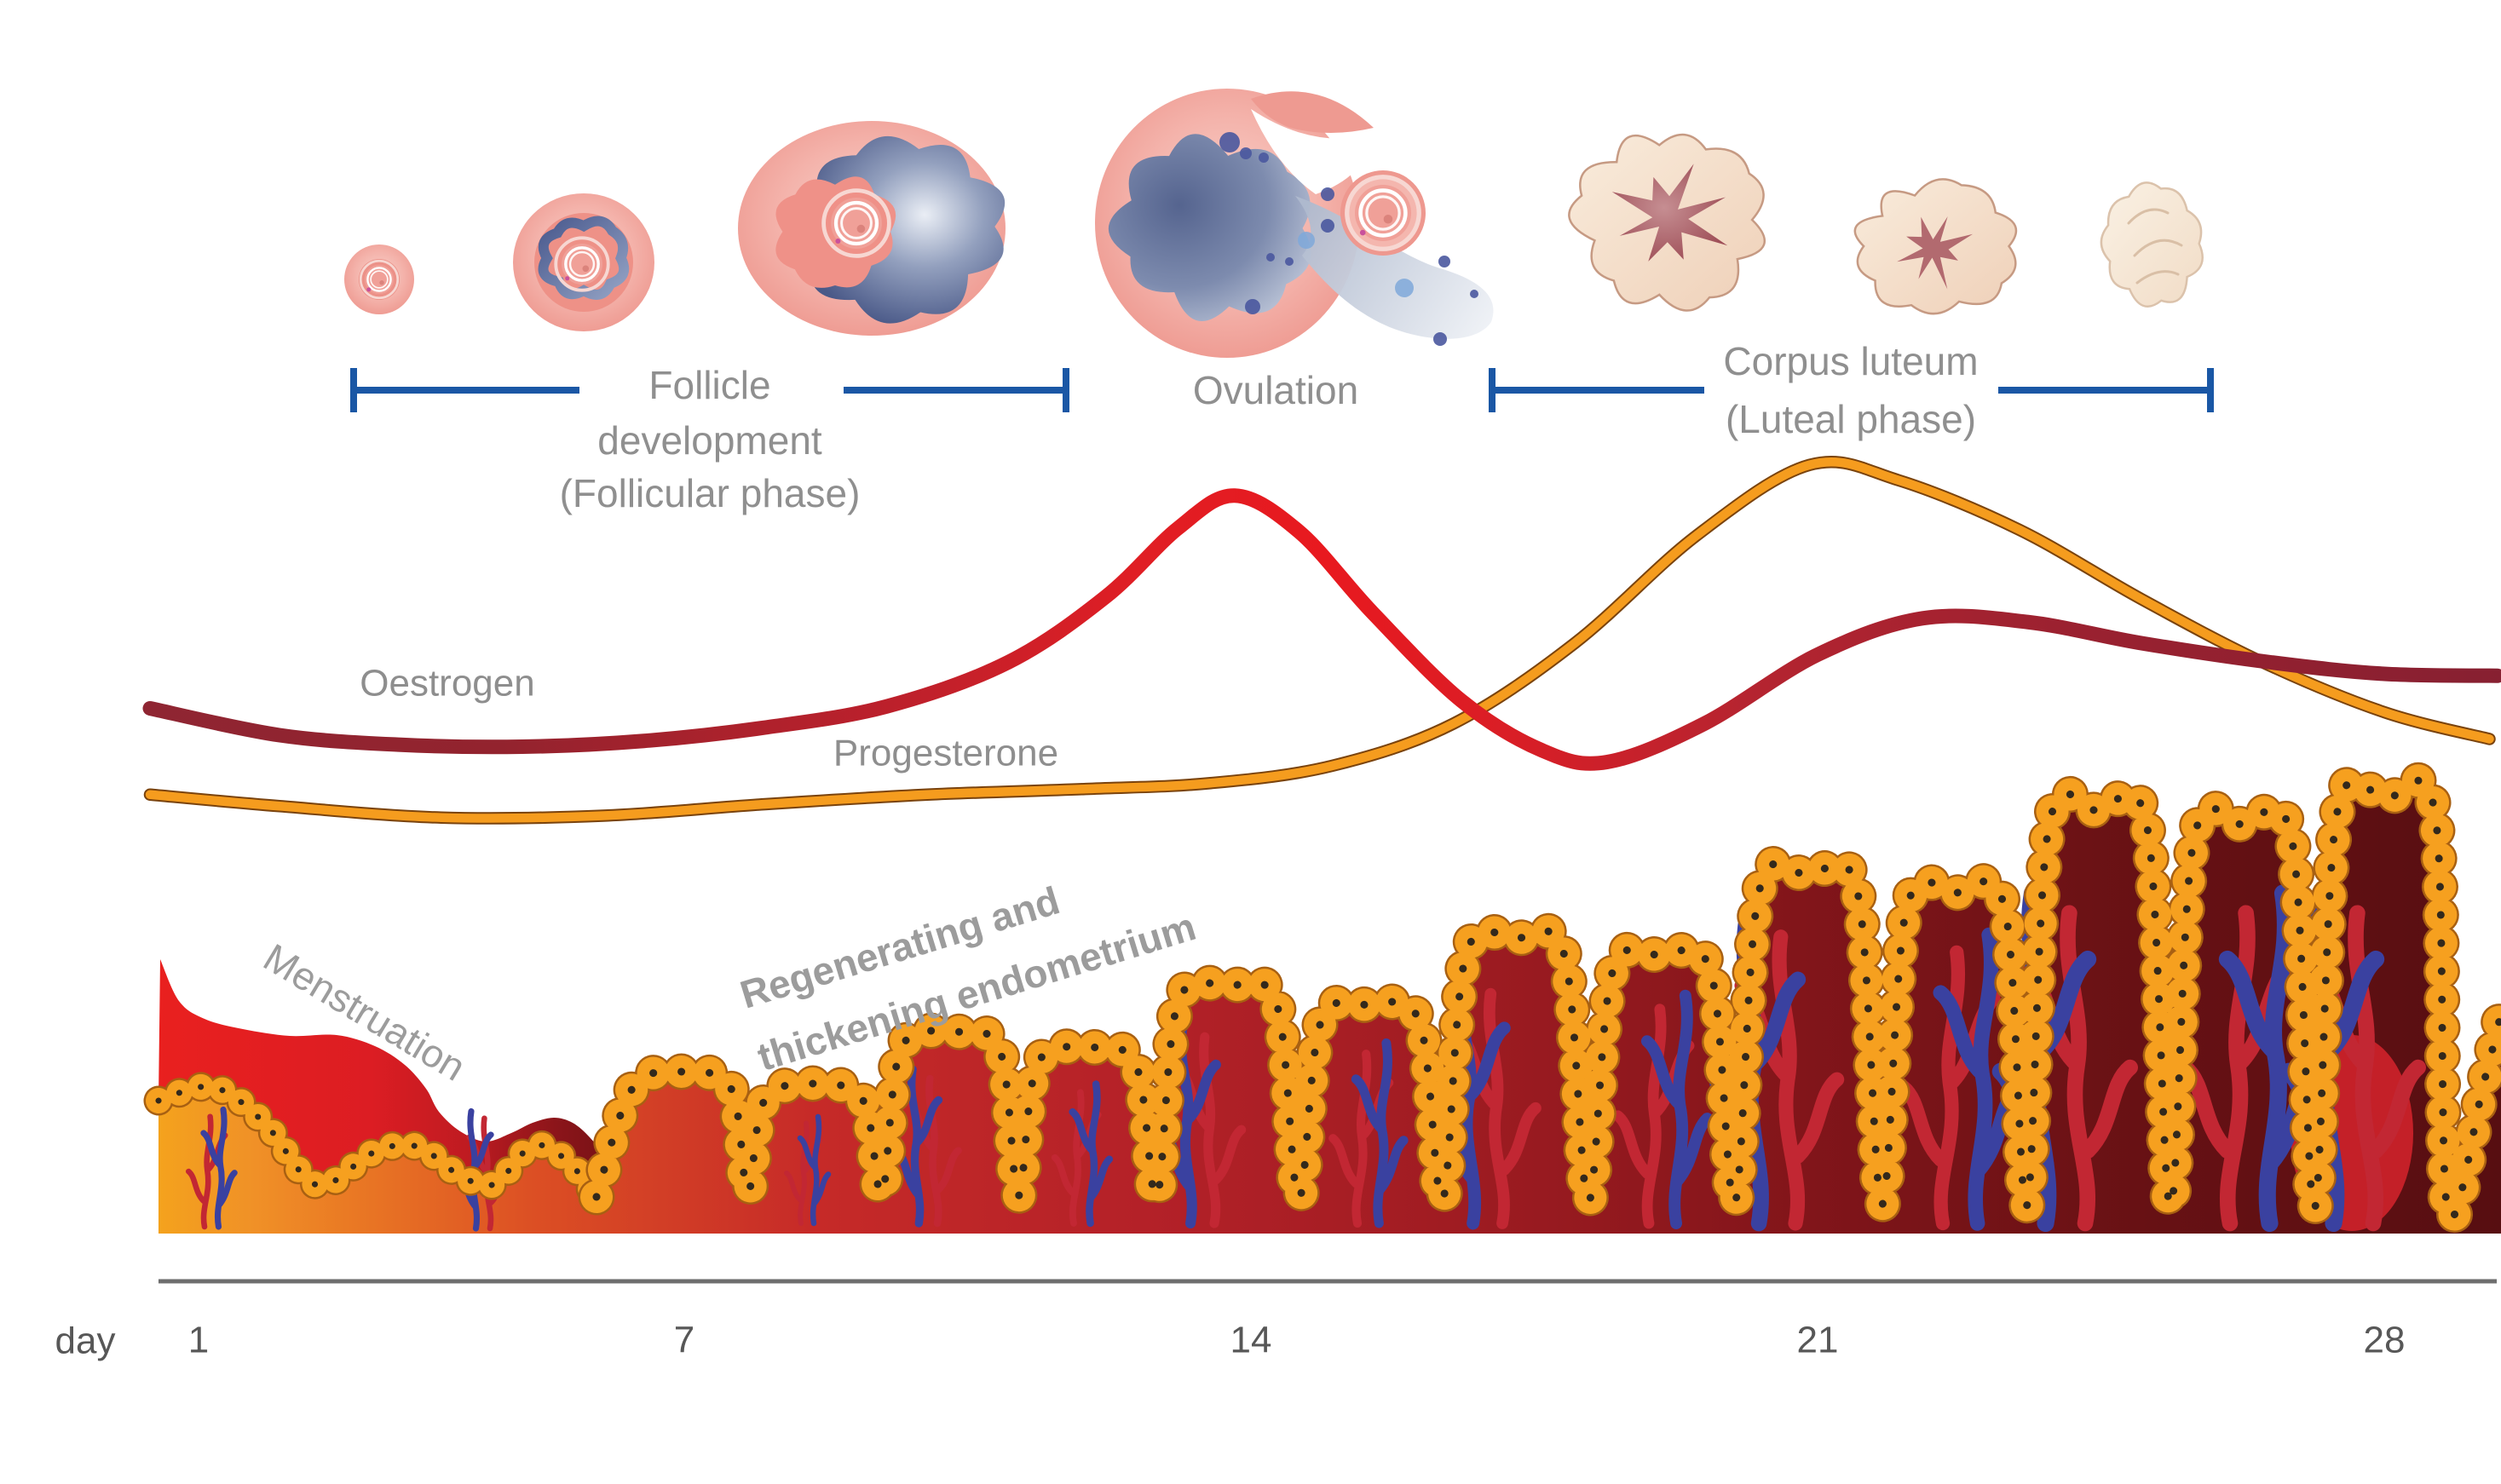  Describe the element at coordinates (447, 684) in the screenshot. I see `oestrogen-label: Oestrogen` at that location.